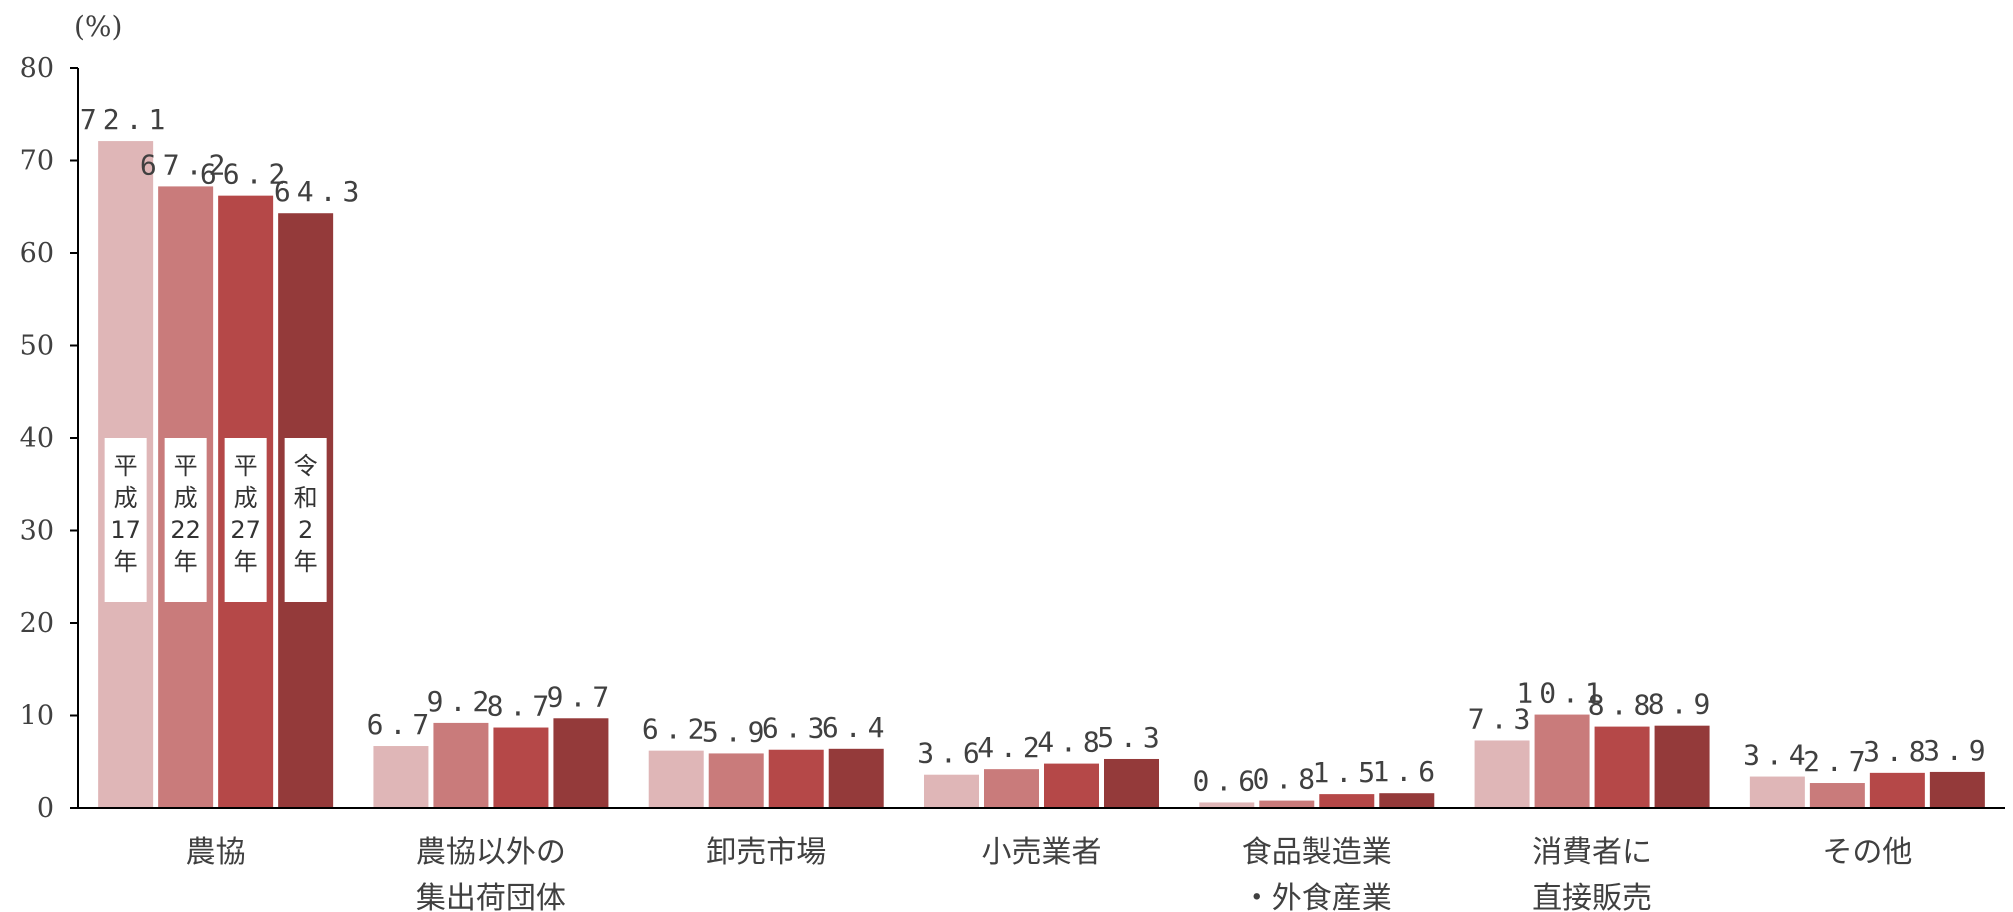 Image resolution: width=2013 pixels, height=912 pixels. Describe the element at coordinates (37, 531) in the screenshot. I see `y-tick-label-30: 30` at that location.